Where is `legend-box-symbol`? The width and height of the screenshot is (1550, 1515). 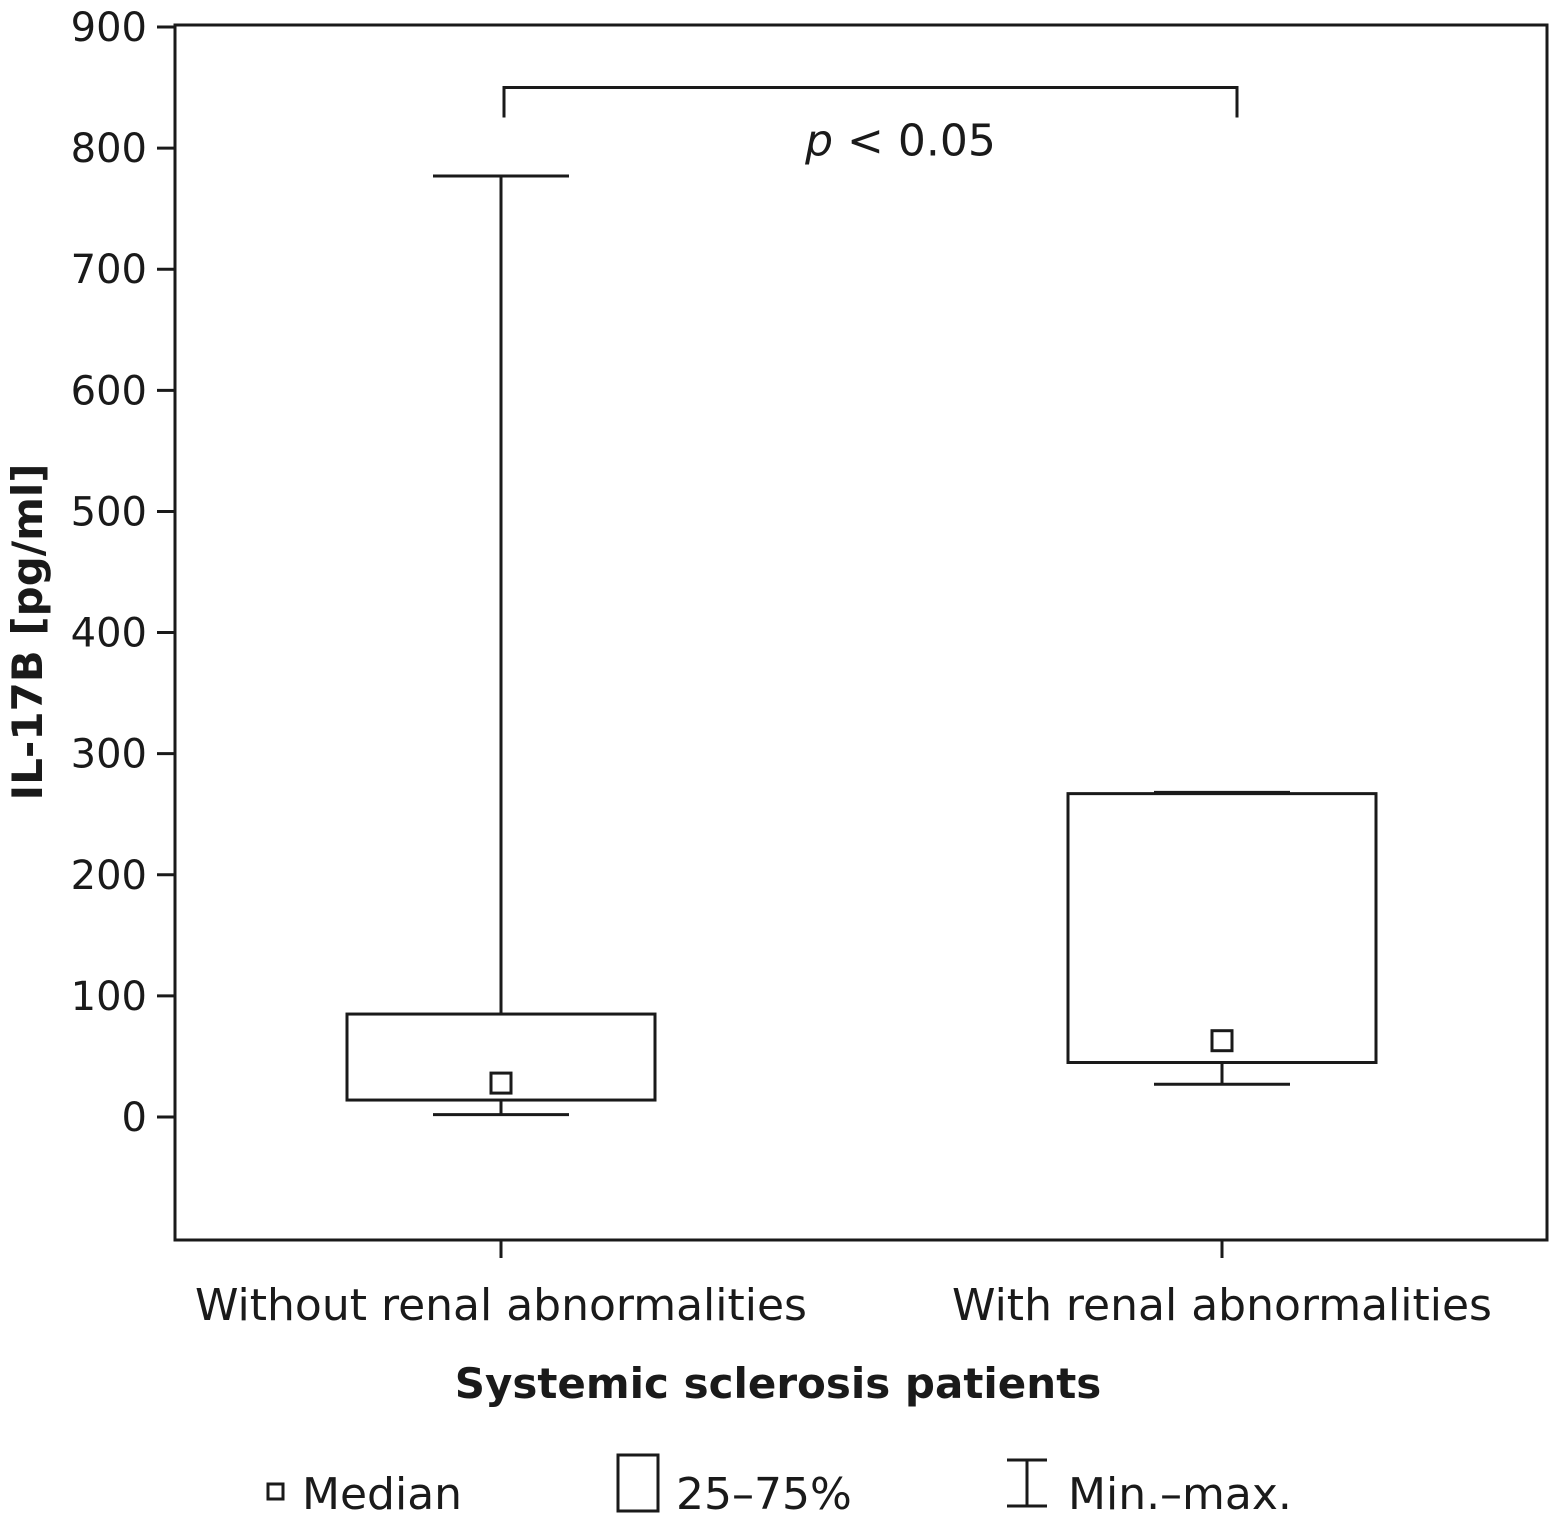 legend-box-symbol is located at coordinates (638, 1483).